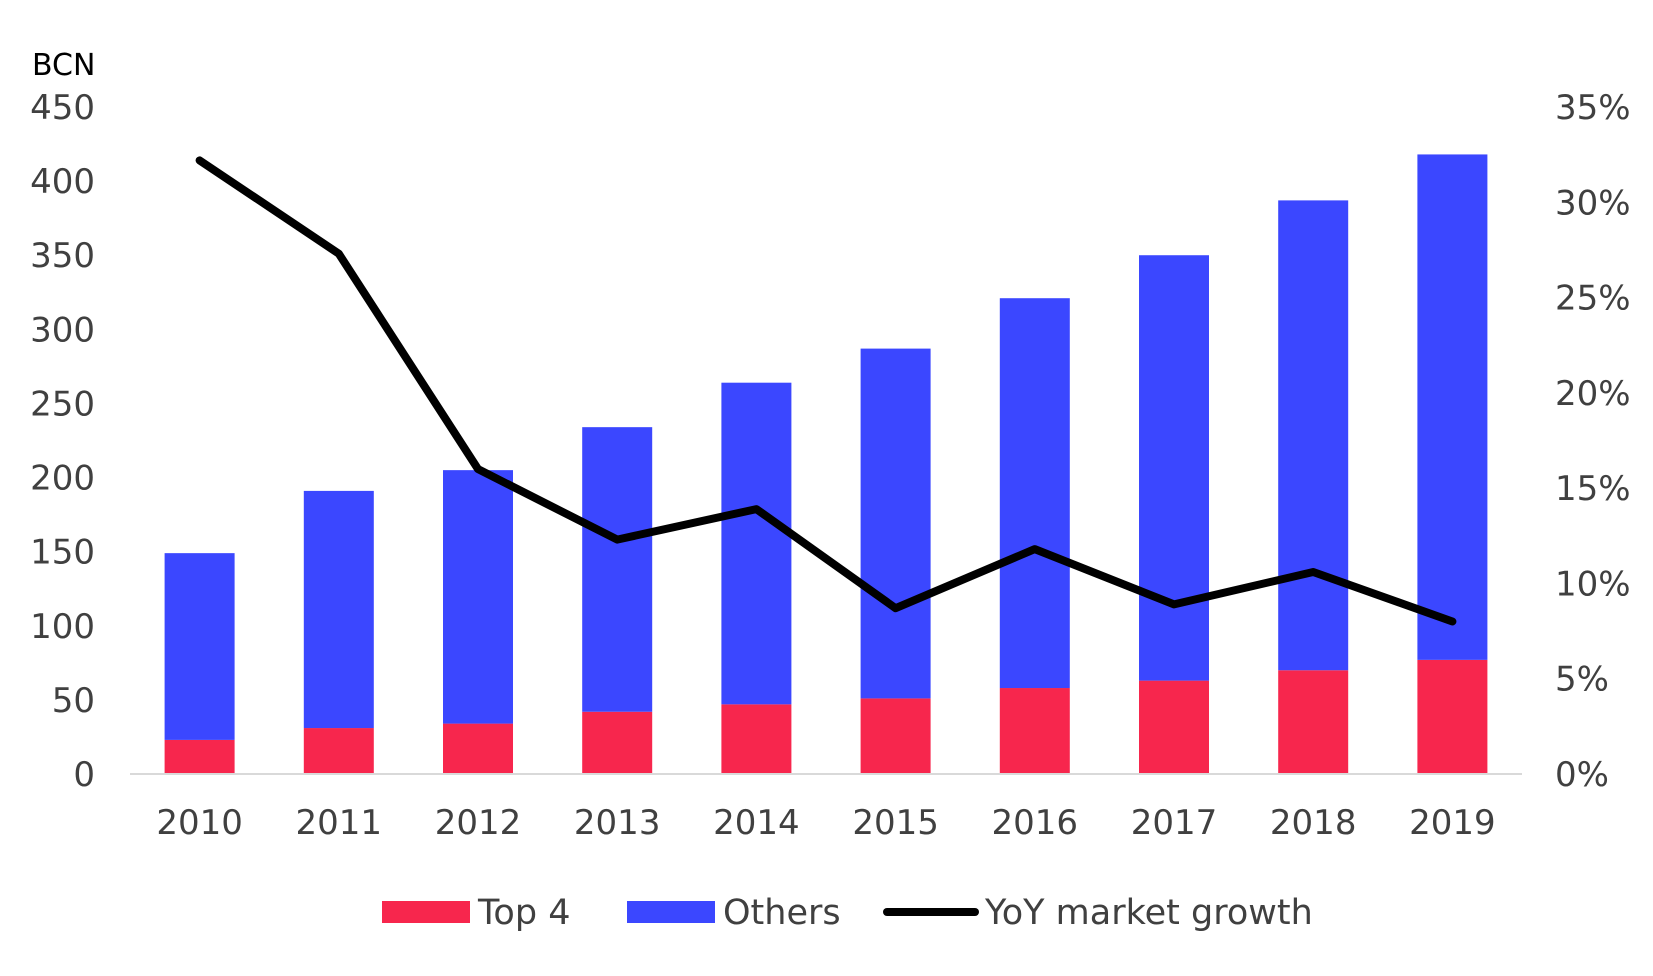 This screenshot has width=1653, height=976. What do you see at coordinates (895, 736) in the screenshot?
I see `bar-top-4-2015` at bounding box center [895, 736].